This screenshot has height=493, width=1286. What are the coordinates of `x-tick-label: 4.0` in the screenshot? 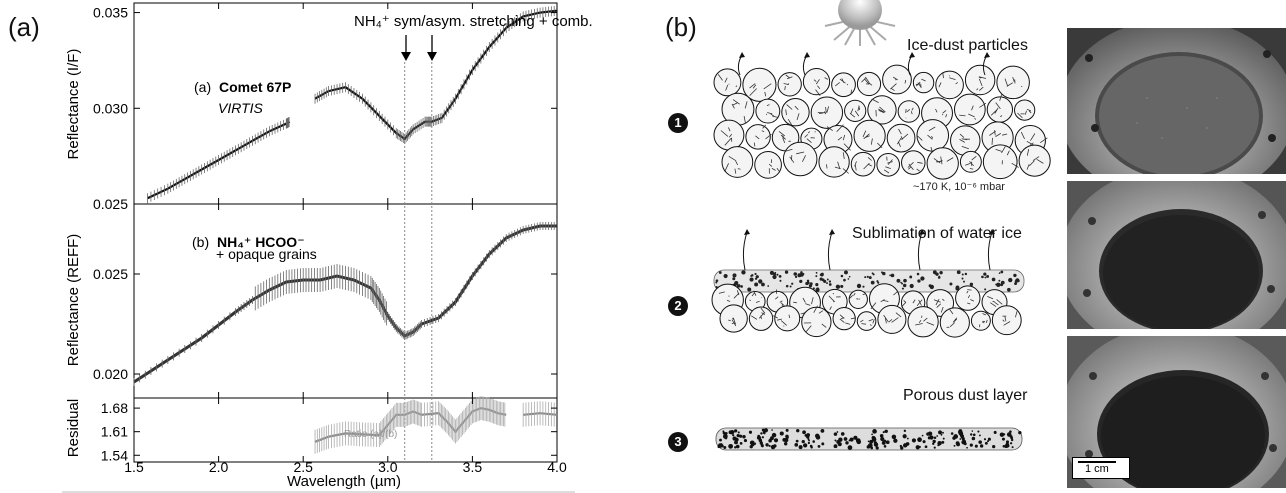 It's located at (557, 467).